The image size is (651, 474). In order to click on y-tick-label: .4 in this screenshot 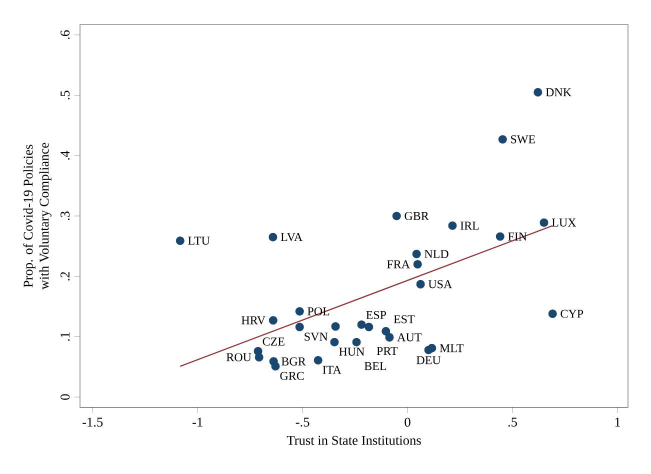, I will do `click(65, 155)`.